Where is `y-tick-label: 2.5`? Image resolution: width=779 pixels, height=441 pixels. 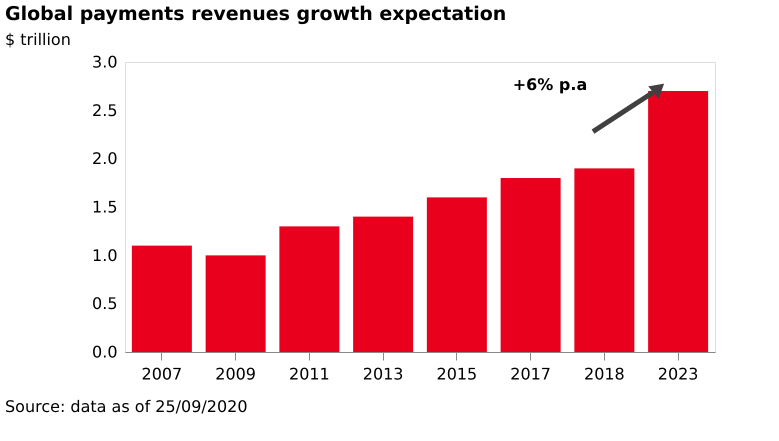
y-tick-label: 2.5 is located at coordinates (105, 110).